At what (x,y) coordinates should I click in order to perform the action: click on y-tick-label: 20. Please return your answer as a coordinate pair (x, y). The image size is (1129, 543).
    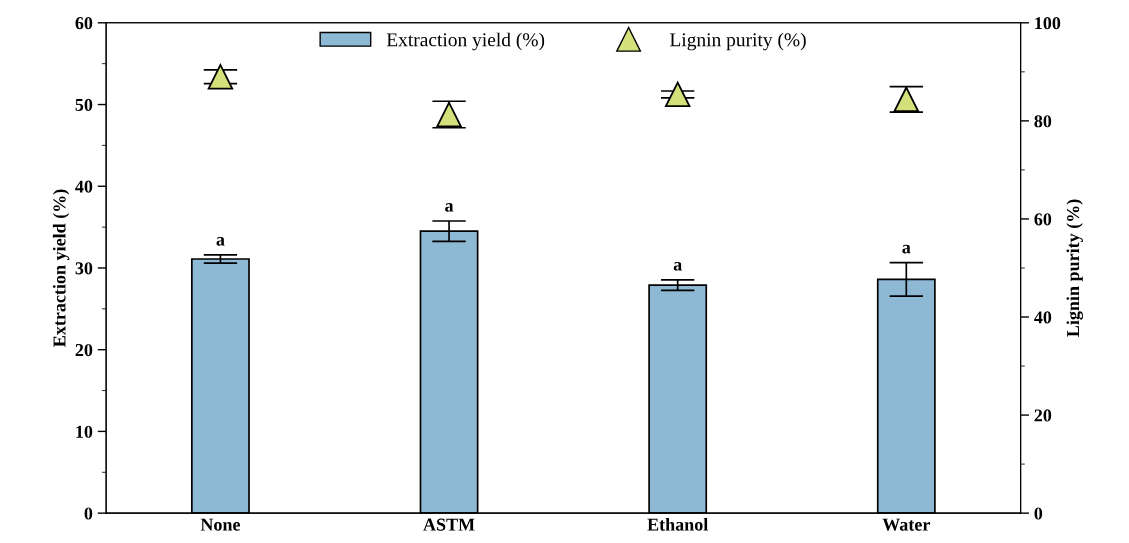
    Looking at the image, I should click on (84, 350).